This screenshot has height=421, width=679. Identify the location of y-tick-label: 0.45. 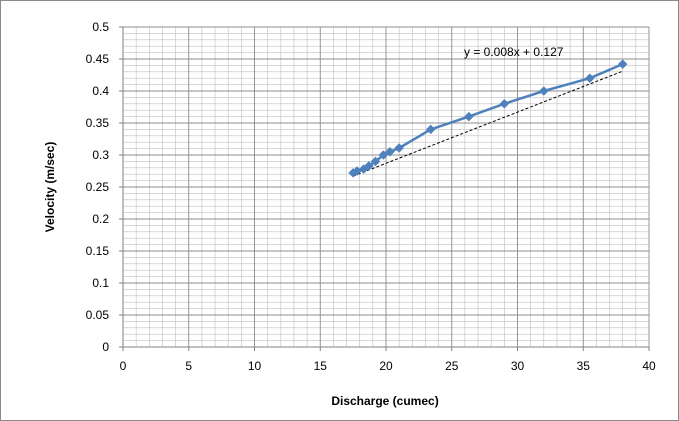
(98, 59).